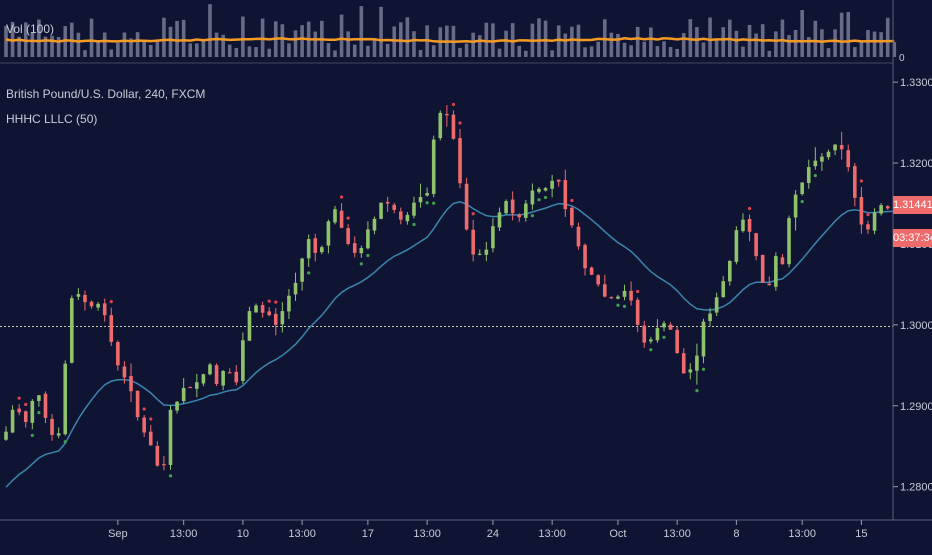  Describe the element at coordinates (736, 534) in the screenshot. I see `x-tick-label: 8` at that location.